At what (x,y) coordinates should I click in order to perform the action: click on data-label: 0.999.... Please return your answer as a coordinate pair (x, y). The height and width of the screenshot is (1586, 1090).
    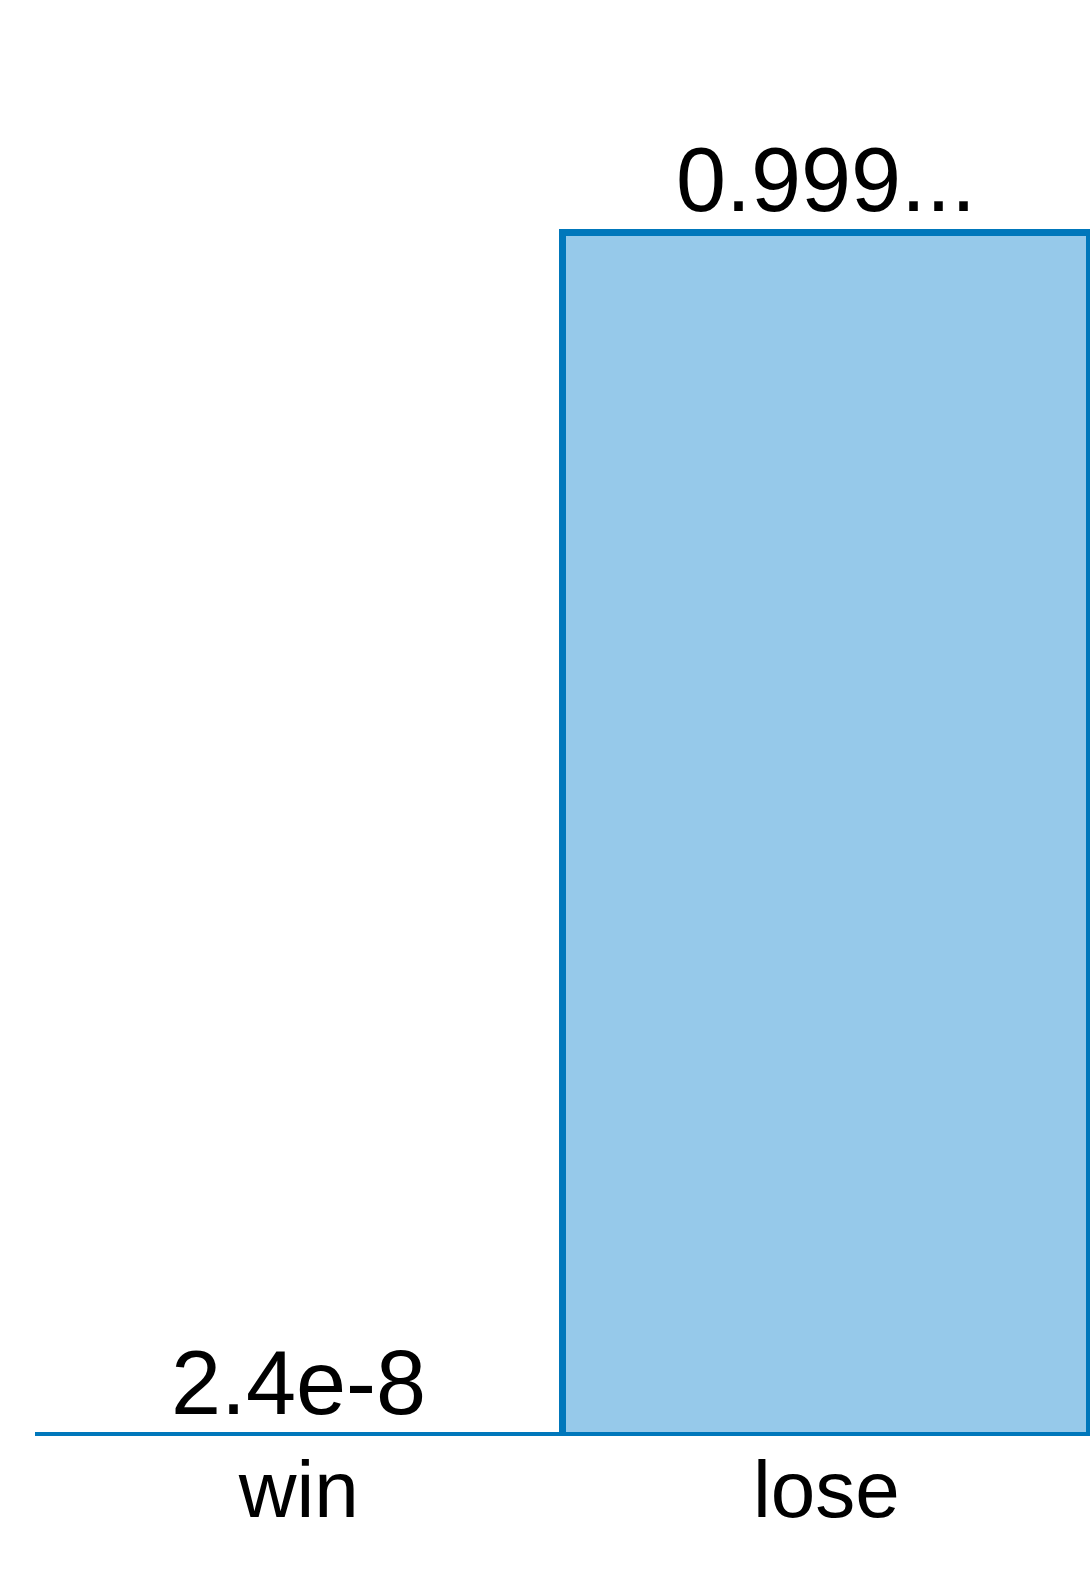
    Looking at the image, I should click on (826, 179).